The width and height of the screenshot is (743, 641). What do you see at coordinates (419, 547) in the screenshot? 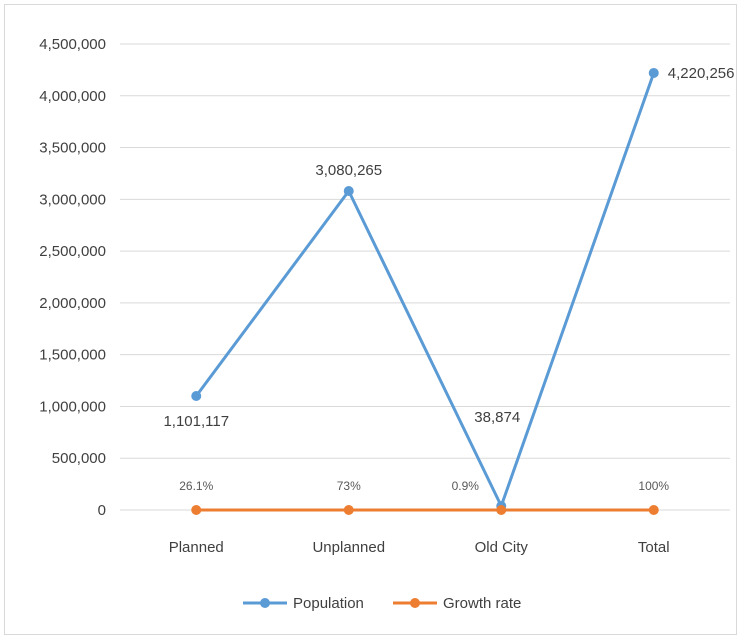
I see `x-axis-tick-labels: Planned Unplanned Old City Total` at bounding box center [419, 547].